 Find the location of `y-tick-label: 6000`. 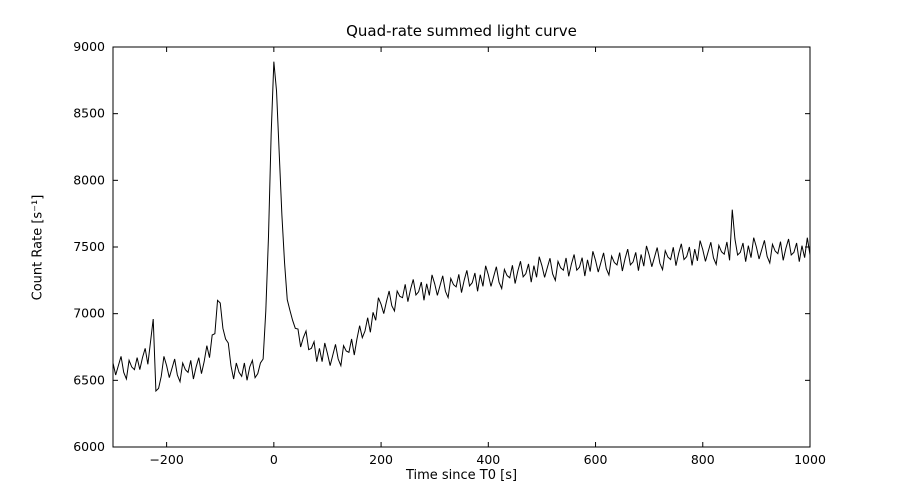

y-tick-label: 6000 is located at coordinates (89, 446).